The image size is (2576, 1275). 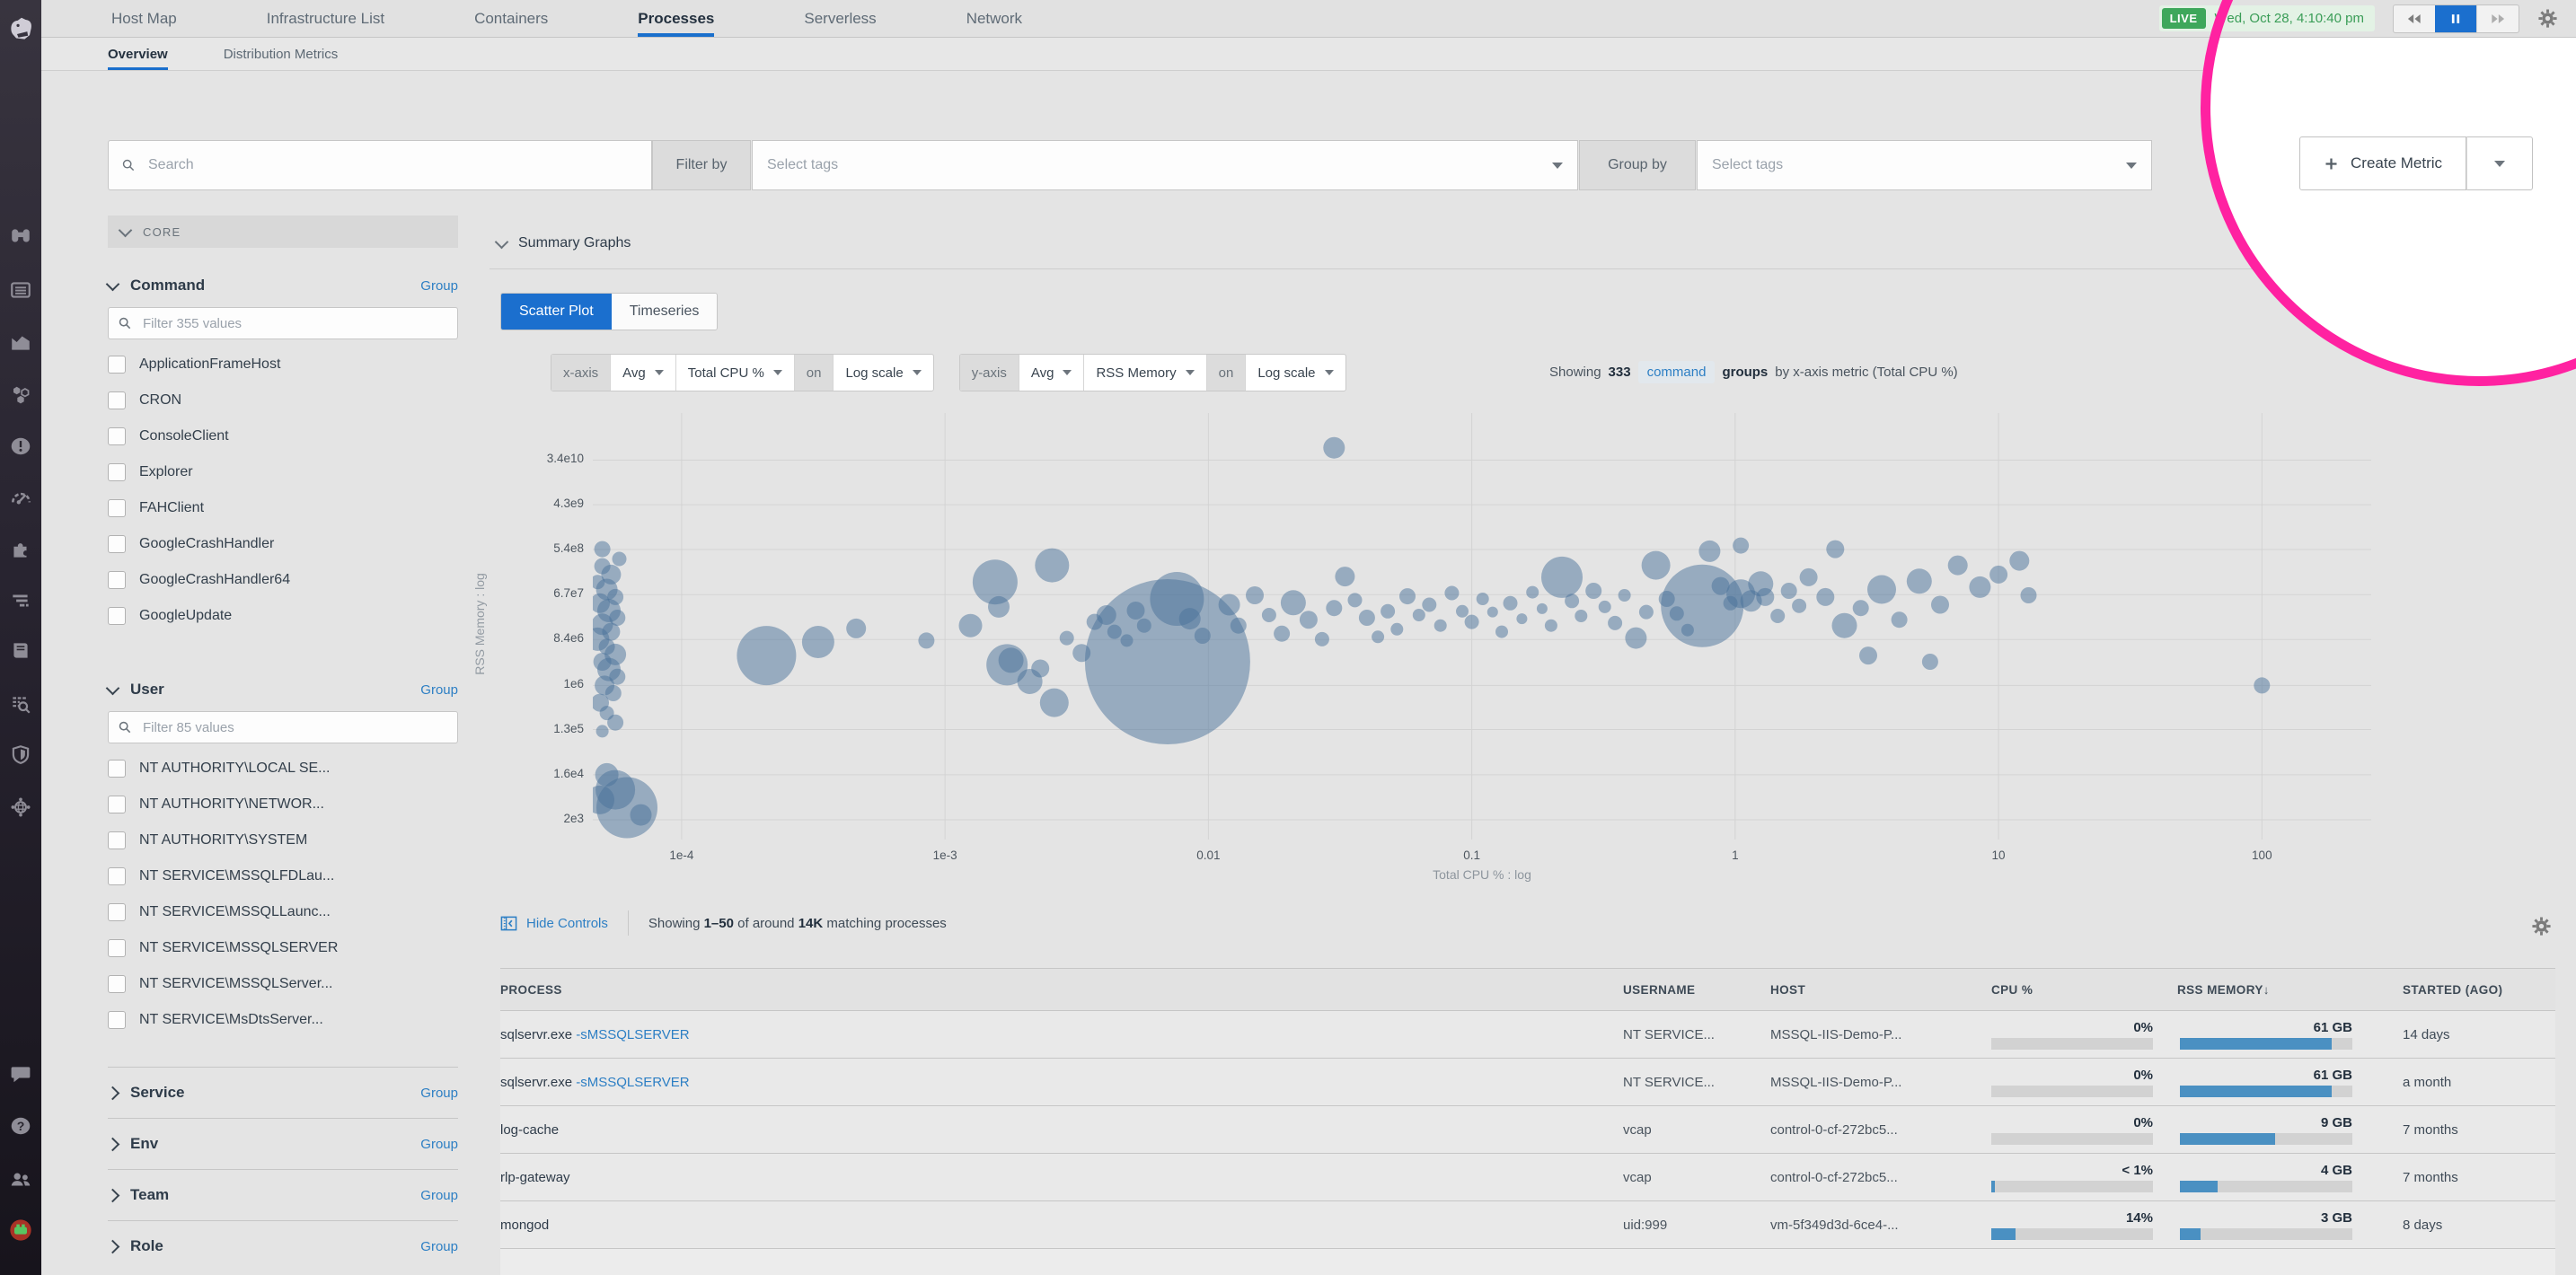 What do you see at coordinates (20, 1126) in the screenshot?
I see `help-icon: ?` at bounding box center [20, 1126].